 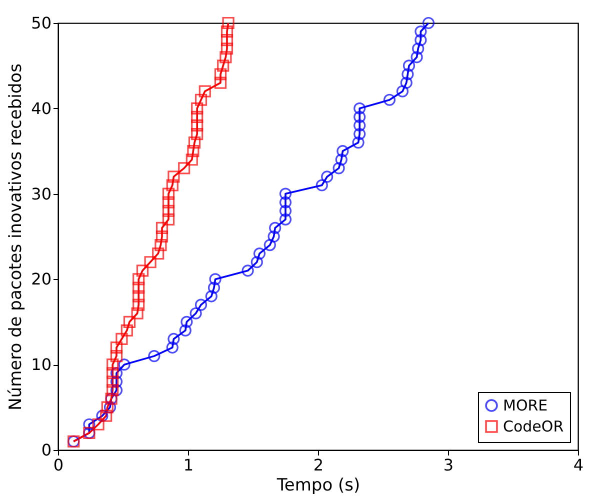 What do you see at coordinates (318, 486) in the screenshot?
I see `x-axis-title: Tempo (s)` at bounding box center [318, 486].